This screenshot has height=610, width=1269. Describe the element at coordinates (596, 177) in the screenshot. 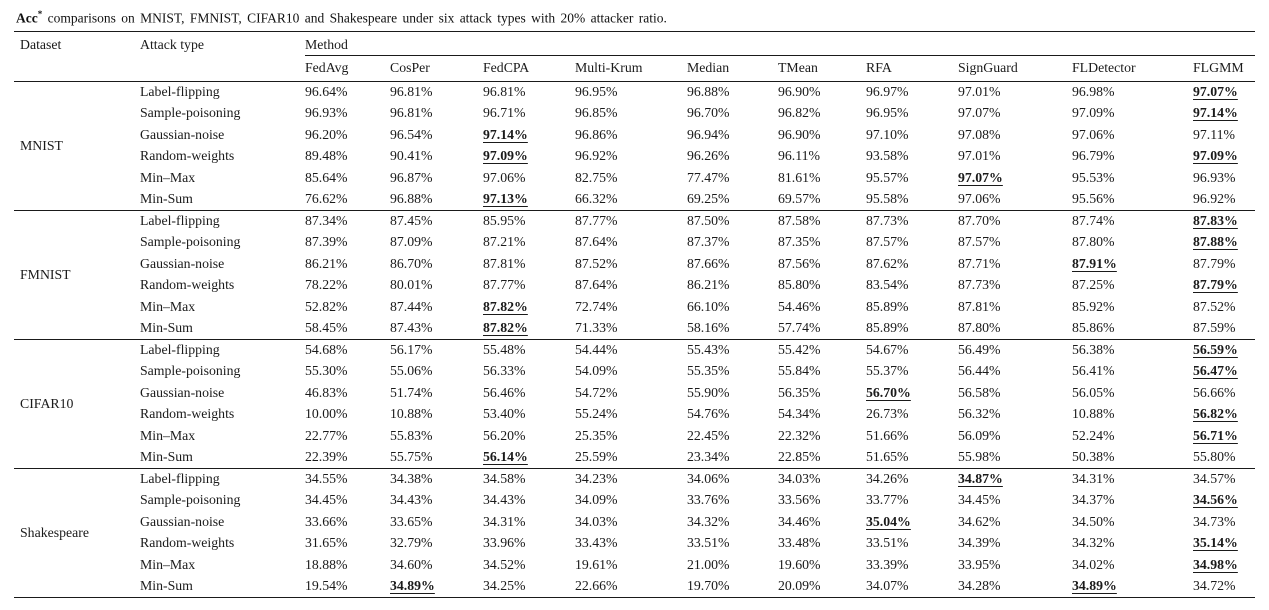

I see `value: 82.75%` at that location.